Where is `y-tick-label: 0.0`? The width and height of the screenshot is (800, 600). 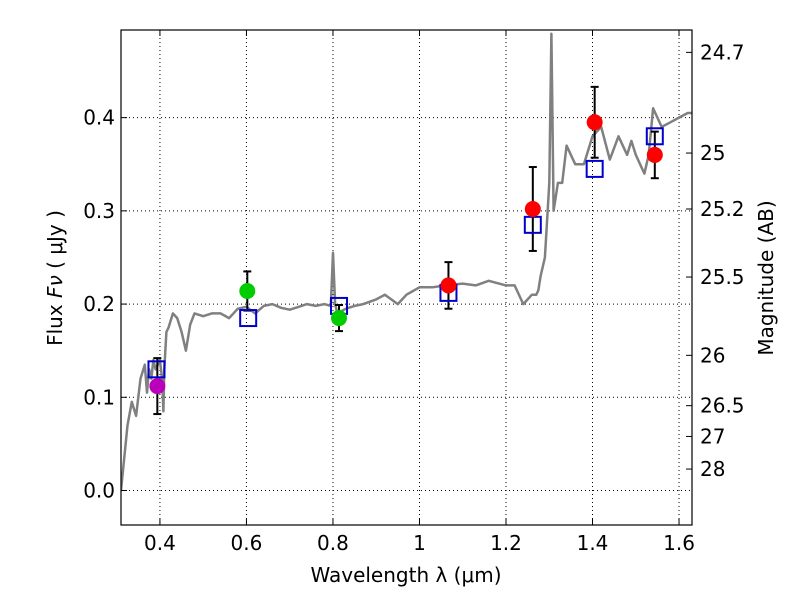 y-tick-label: 0.0 is located at coordinates (99, 491).